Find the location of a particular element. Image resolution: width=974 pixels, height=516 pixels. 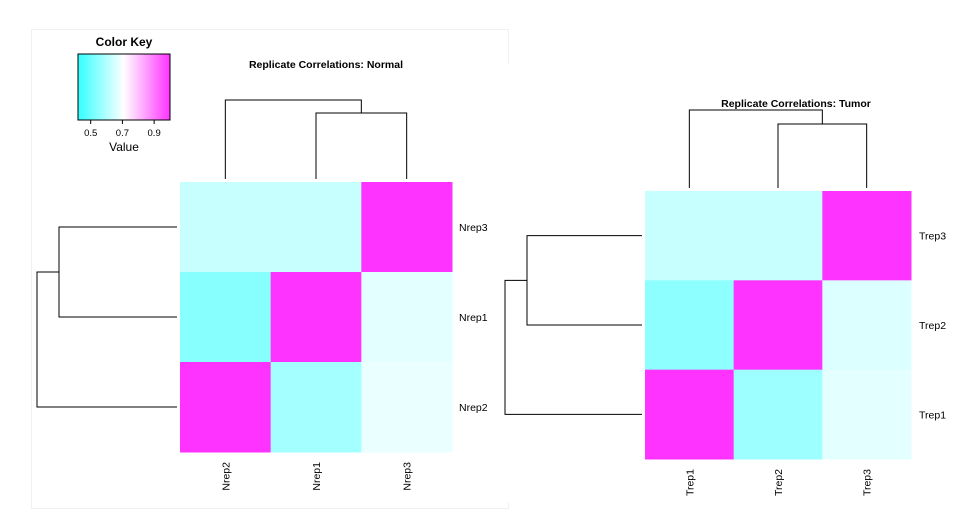

column-label: Nrep1 is located at coordinates (317, 476).